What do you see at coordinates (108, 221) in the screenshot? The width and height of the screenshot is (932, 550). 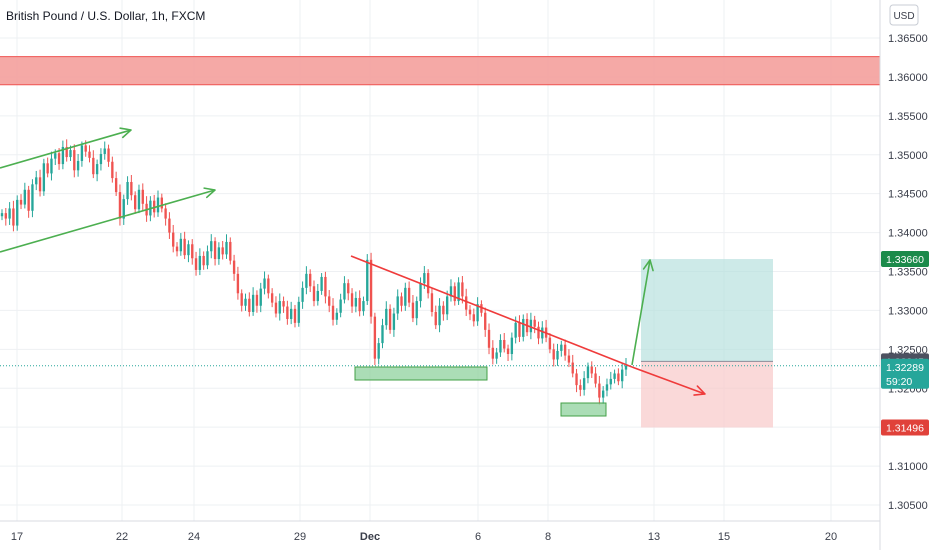 I see `channel-lower-line` at bounding box center [108, 221].